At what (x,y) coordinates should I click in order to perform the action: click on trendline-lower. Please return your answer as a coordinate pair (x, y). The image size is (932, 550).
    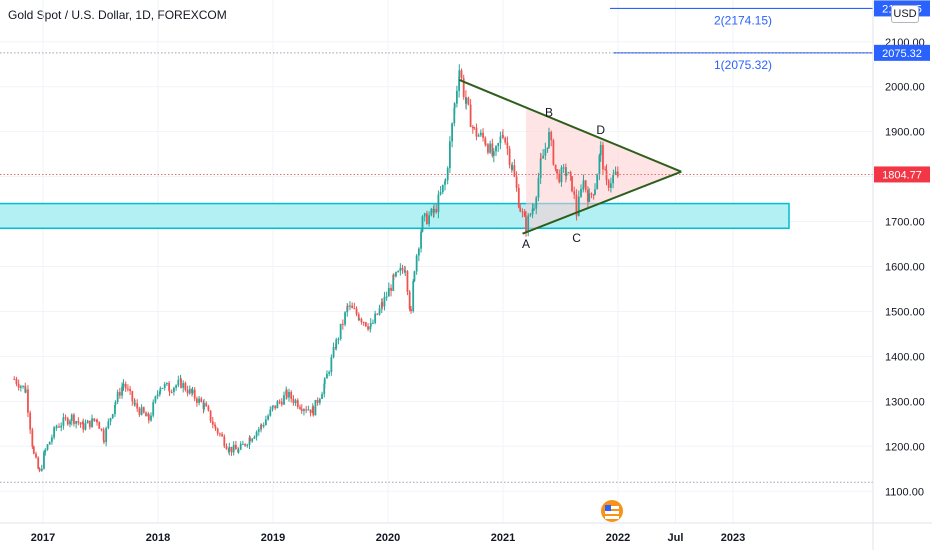
    Looking at the image, I should click on (602, 202).